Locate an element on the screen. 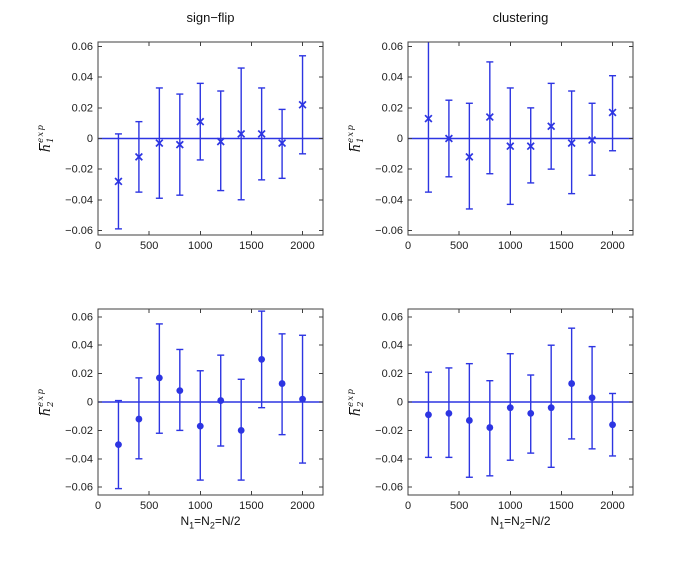 Image resolution: width=698 pixels, height=562 pixels. plot-title-clustering: clustering is located at coordinates (520, 17).